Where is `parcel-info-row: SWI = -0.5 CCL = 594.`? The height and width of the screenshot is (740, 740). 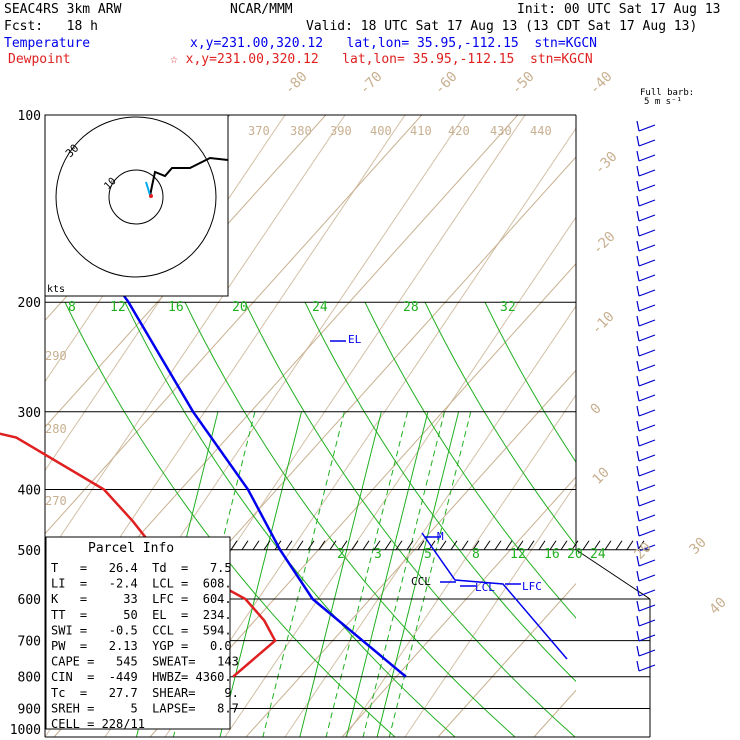
parcel-info-row: SWI = -0.5 CCL = 594. is located at coordinates (141, 630).